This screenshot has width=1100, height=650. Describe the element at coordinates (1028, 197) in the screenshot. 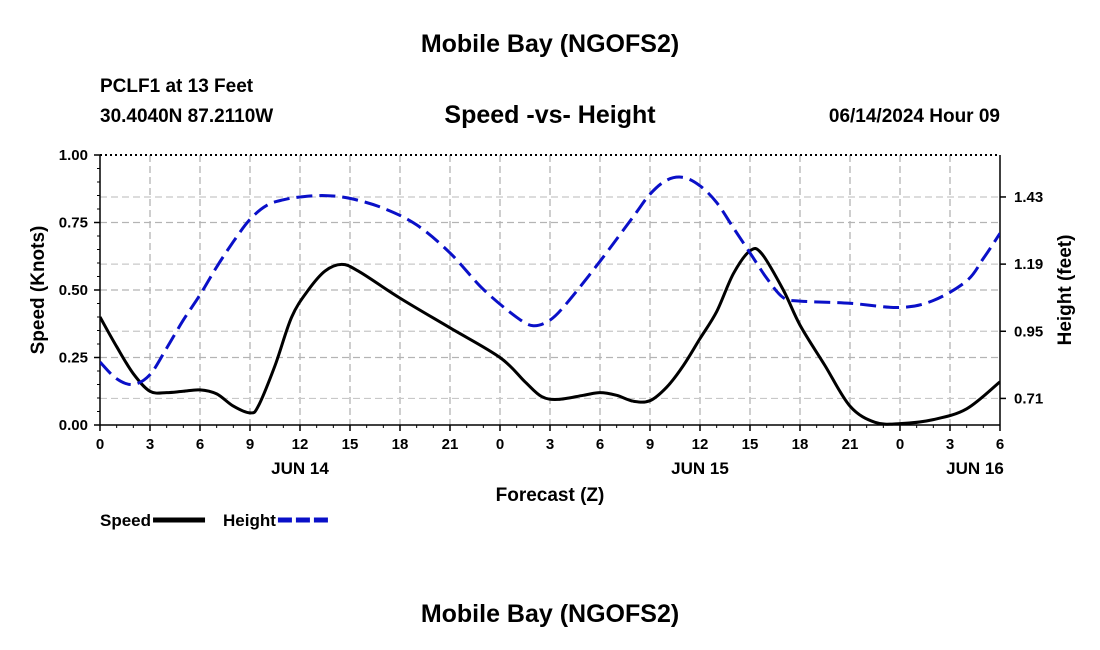

I see `y2-tick-label: 1.43` at that location.